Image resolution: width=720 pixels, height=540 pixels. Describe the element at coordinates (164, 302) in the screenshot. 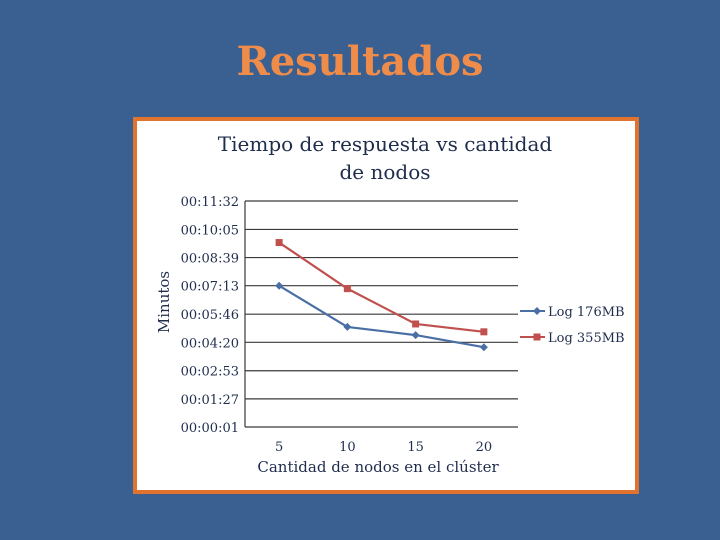

I see `y-axis-label: Minutos` at that location.